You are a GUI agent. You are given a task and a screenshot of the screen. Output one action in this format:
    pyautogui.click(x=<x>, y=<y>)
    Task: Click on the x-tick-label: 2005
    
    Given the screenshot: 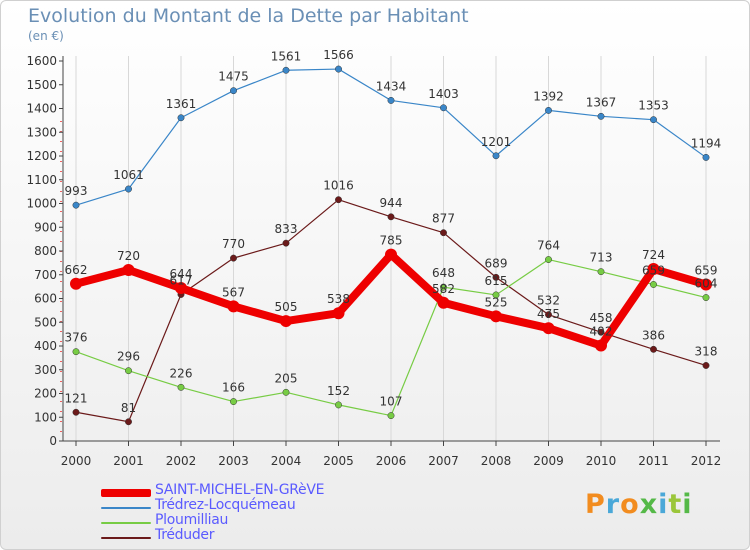 What is the action you would take?
    pyautogui.click(x=338, y=461)
    